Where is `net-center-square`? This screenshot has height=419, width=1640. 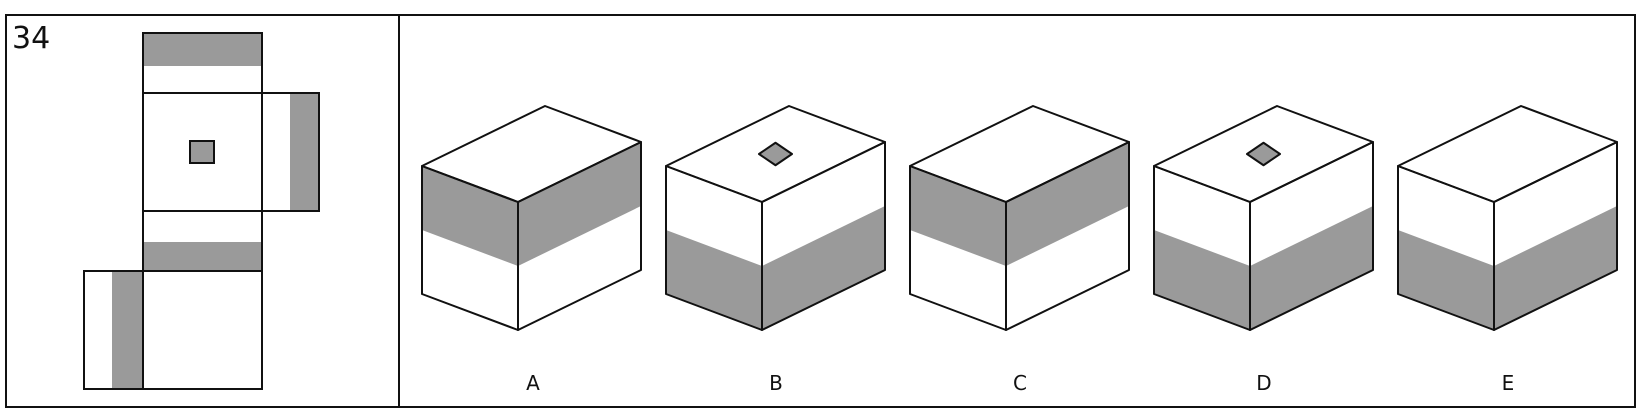 net-center-square is located at coordinates (202, 152).